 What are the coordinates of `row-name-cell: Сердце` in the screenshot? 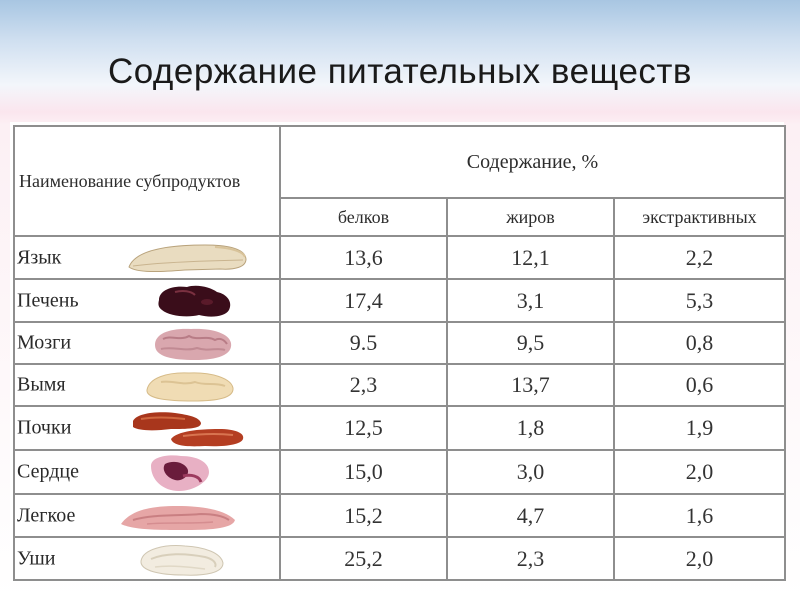 It's located at (147, 472).